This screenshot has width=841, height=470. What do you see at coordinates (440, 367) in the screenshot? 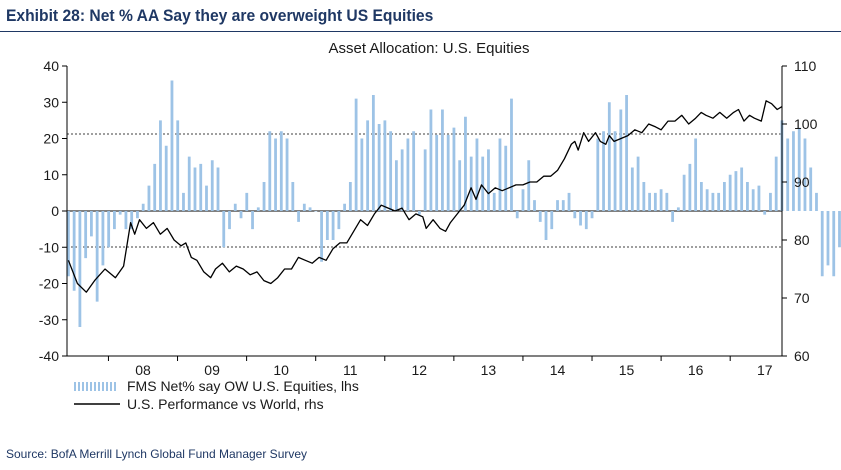
I see `x-axis-ticks: 08 09 10 11 12 13 14 15 16 17` at bounding box center [440, 367].